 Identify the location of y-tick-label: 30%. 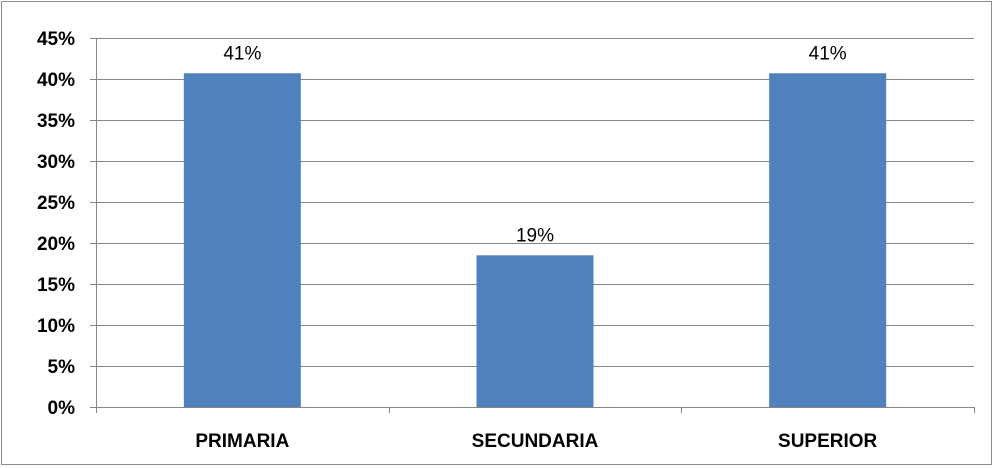
(56, 162).